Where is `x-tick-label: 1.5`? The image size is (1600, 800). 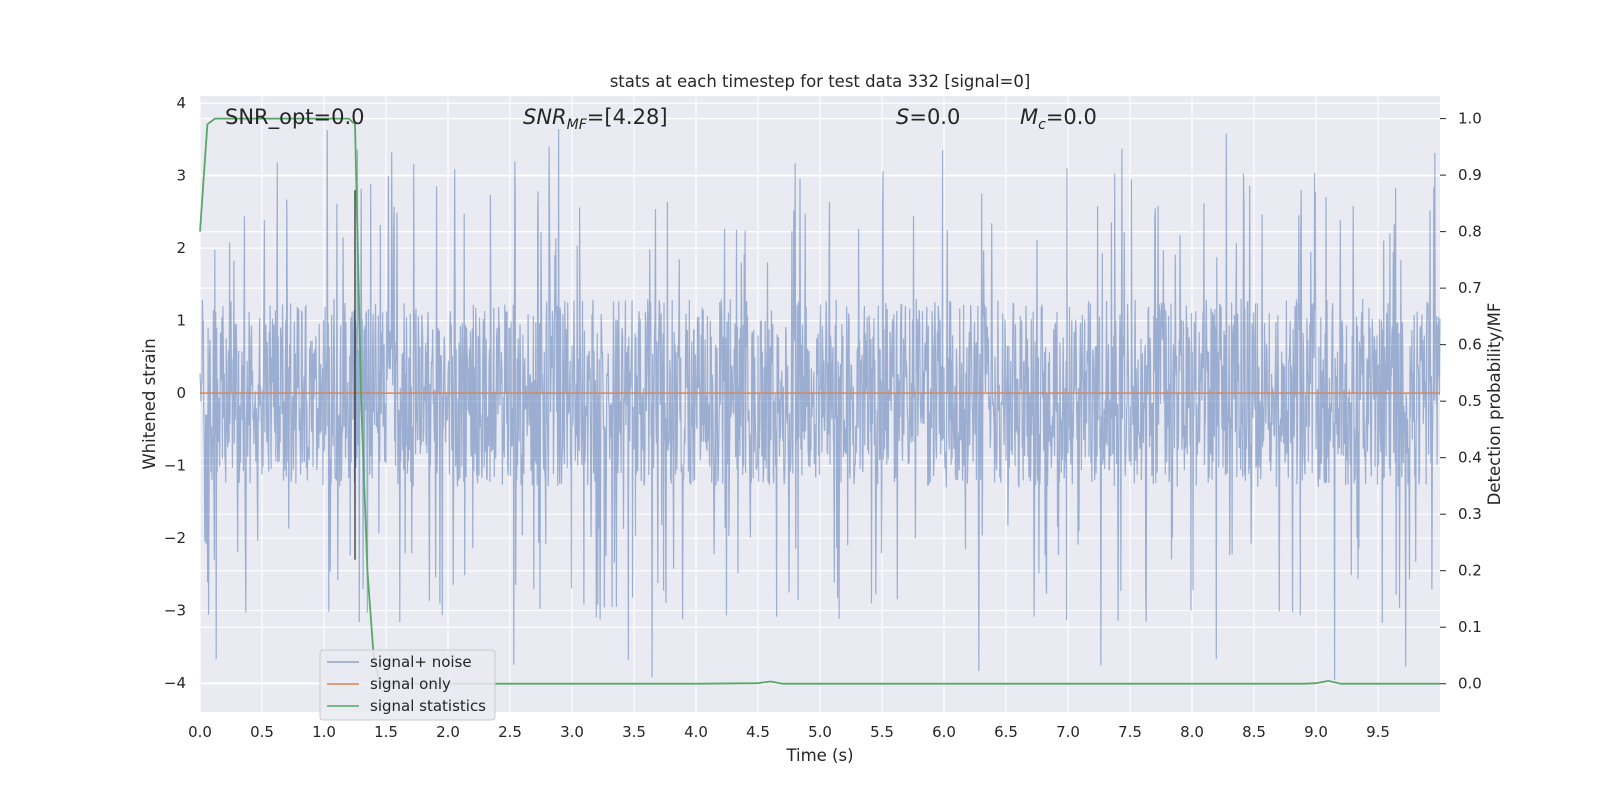 x-tick-label: 1.5 is located at coordinates (386, 732).